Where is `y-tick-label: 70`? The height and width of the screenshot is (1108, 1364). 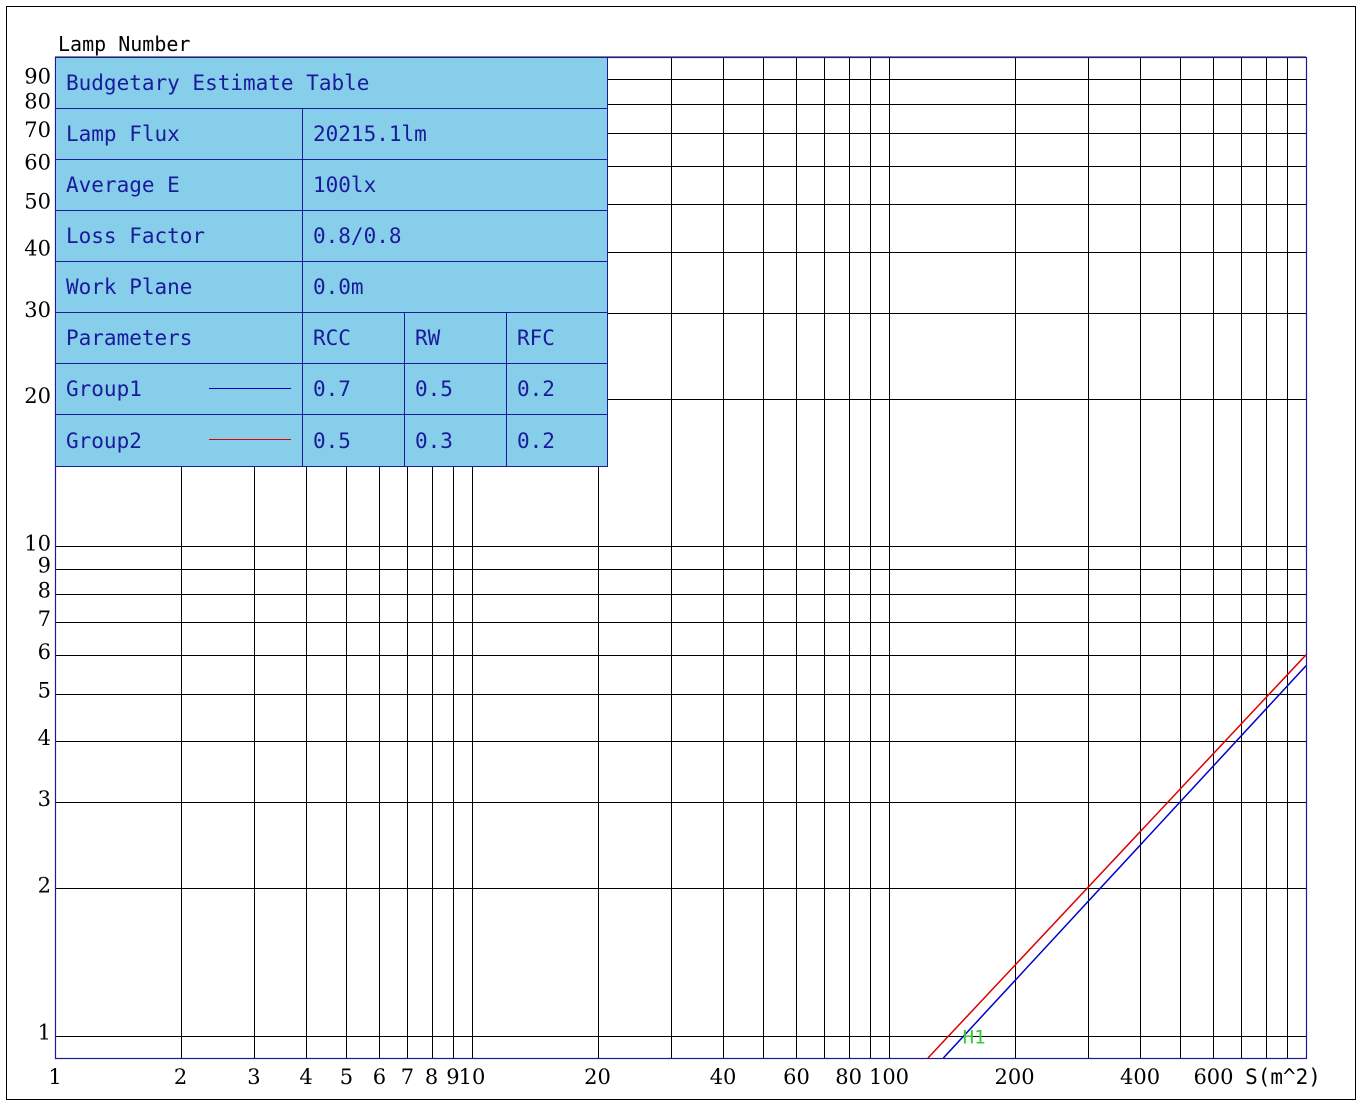
y-tick-label: 70 is located at coordinates (37, 130).